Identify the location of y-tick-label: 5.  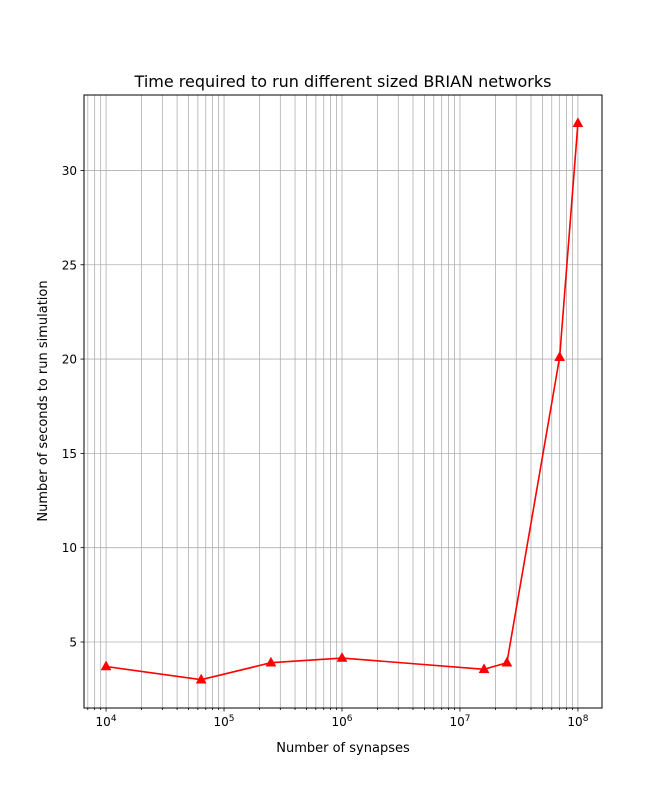
(73, 642).